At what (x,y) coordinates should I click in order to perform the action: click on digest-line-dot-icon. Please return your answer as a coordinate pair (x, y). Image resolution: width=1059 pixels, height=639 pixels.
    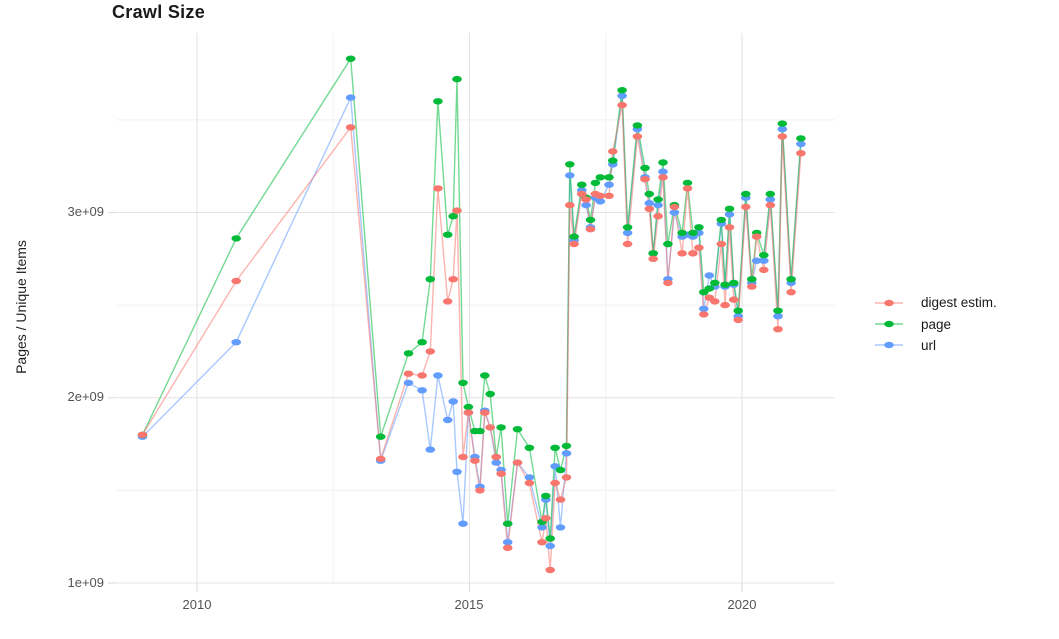
    Looking at the image, I should click on (889, 302).